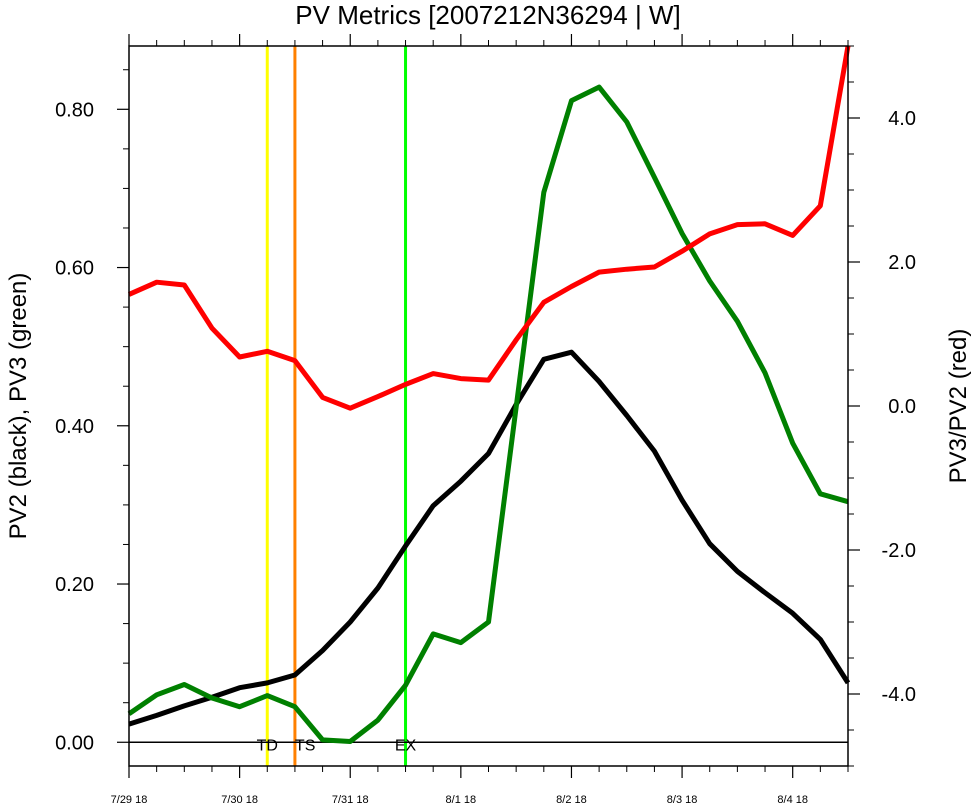 The image size is (972, 810). I want to click on right-tick-label: -2.0, so click(899, 551).